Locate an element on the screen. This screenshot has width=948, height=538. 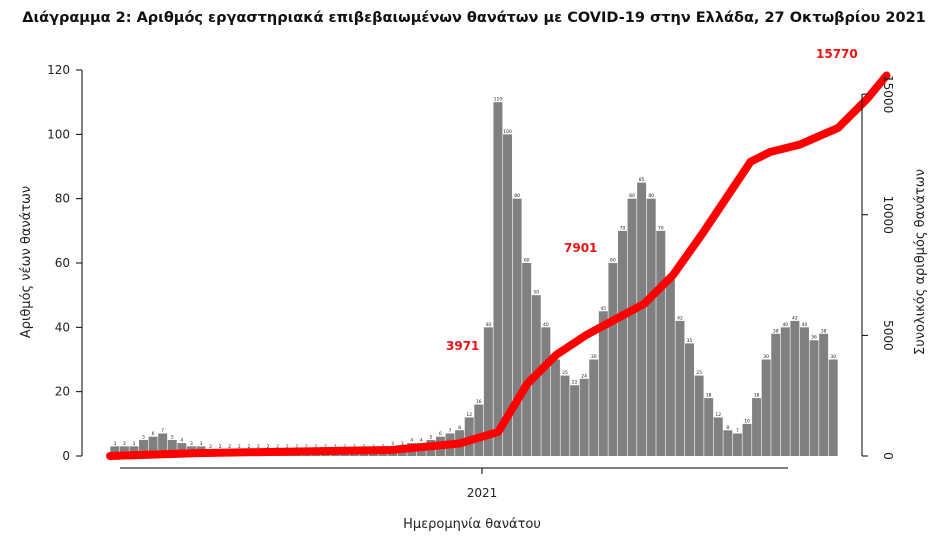
y2-tick-label: 10000 is located at coordinates (888, 215).